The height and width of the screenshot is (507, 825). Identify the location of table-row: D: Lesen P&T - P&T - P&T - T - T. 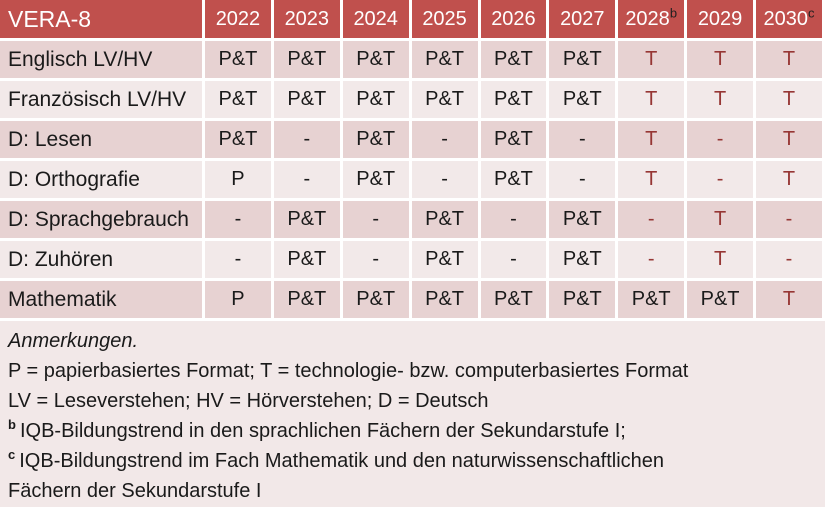
(412, 141).